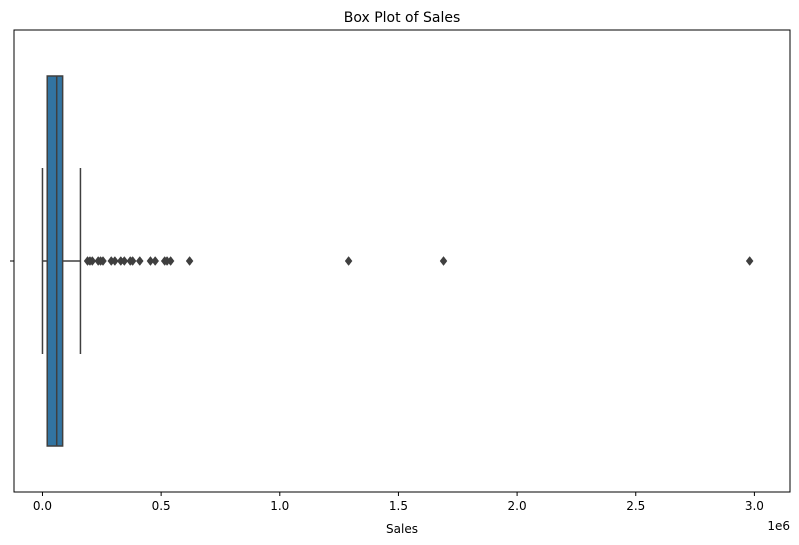 This screenshot has height=545, width=799. What do you see at coordinates (418, 261) in the screenshot?
I see `outlier-points` at bounding box center [418, 261].